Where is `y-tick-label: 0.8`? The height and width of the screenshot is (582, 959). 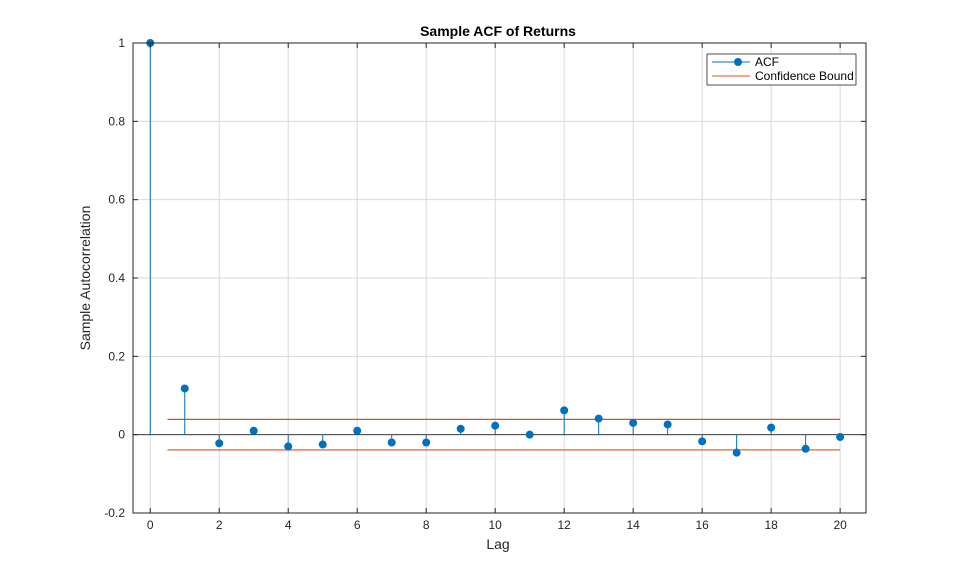 y-tick-label: 0.8 is located at coordinates (116, 121).